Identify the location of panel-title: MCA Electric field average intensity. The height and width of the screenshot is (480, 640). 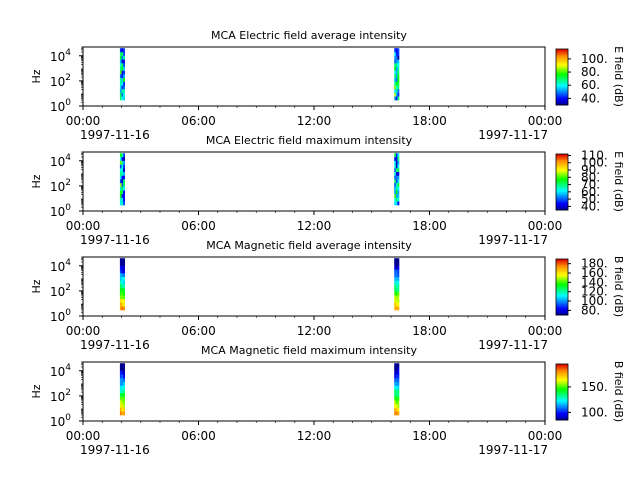
(309, 35).